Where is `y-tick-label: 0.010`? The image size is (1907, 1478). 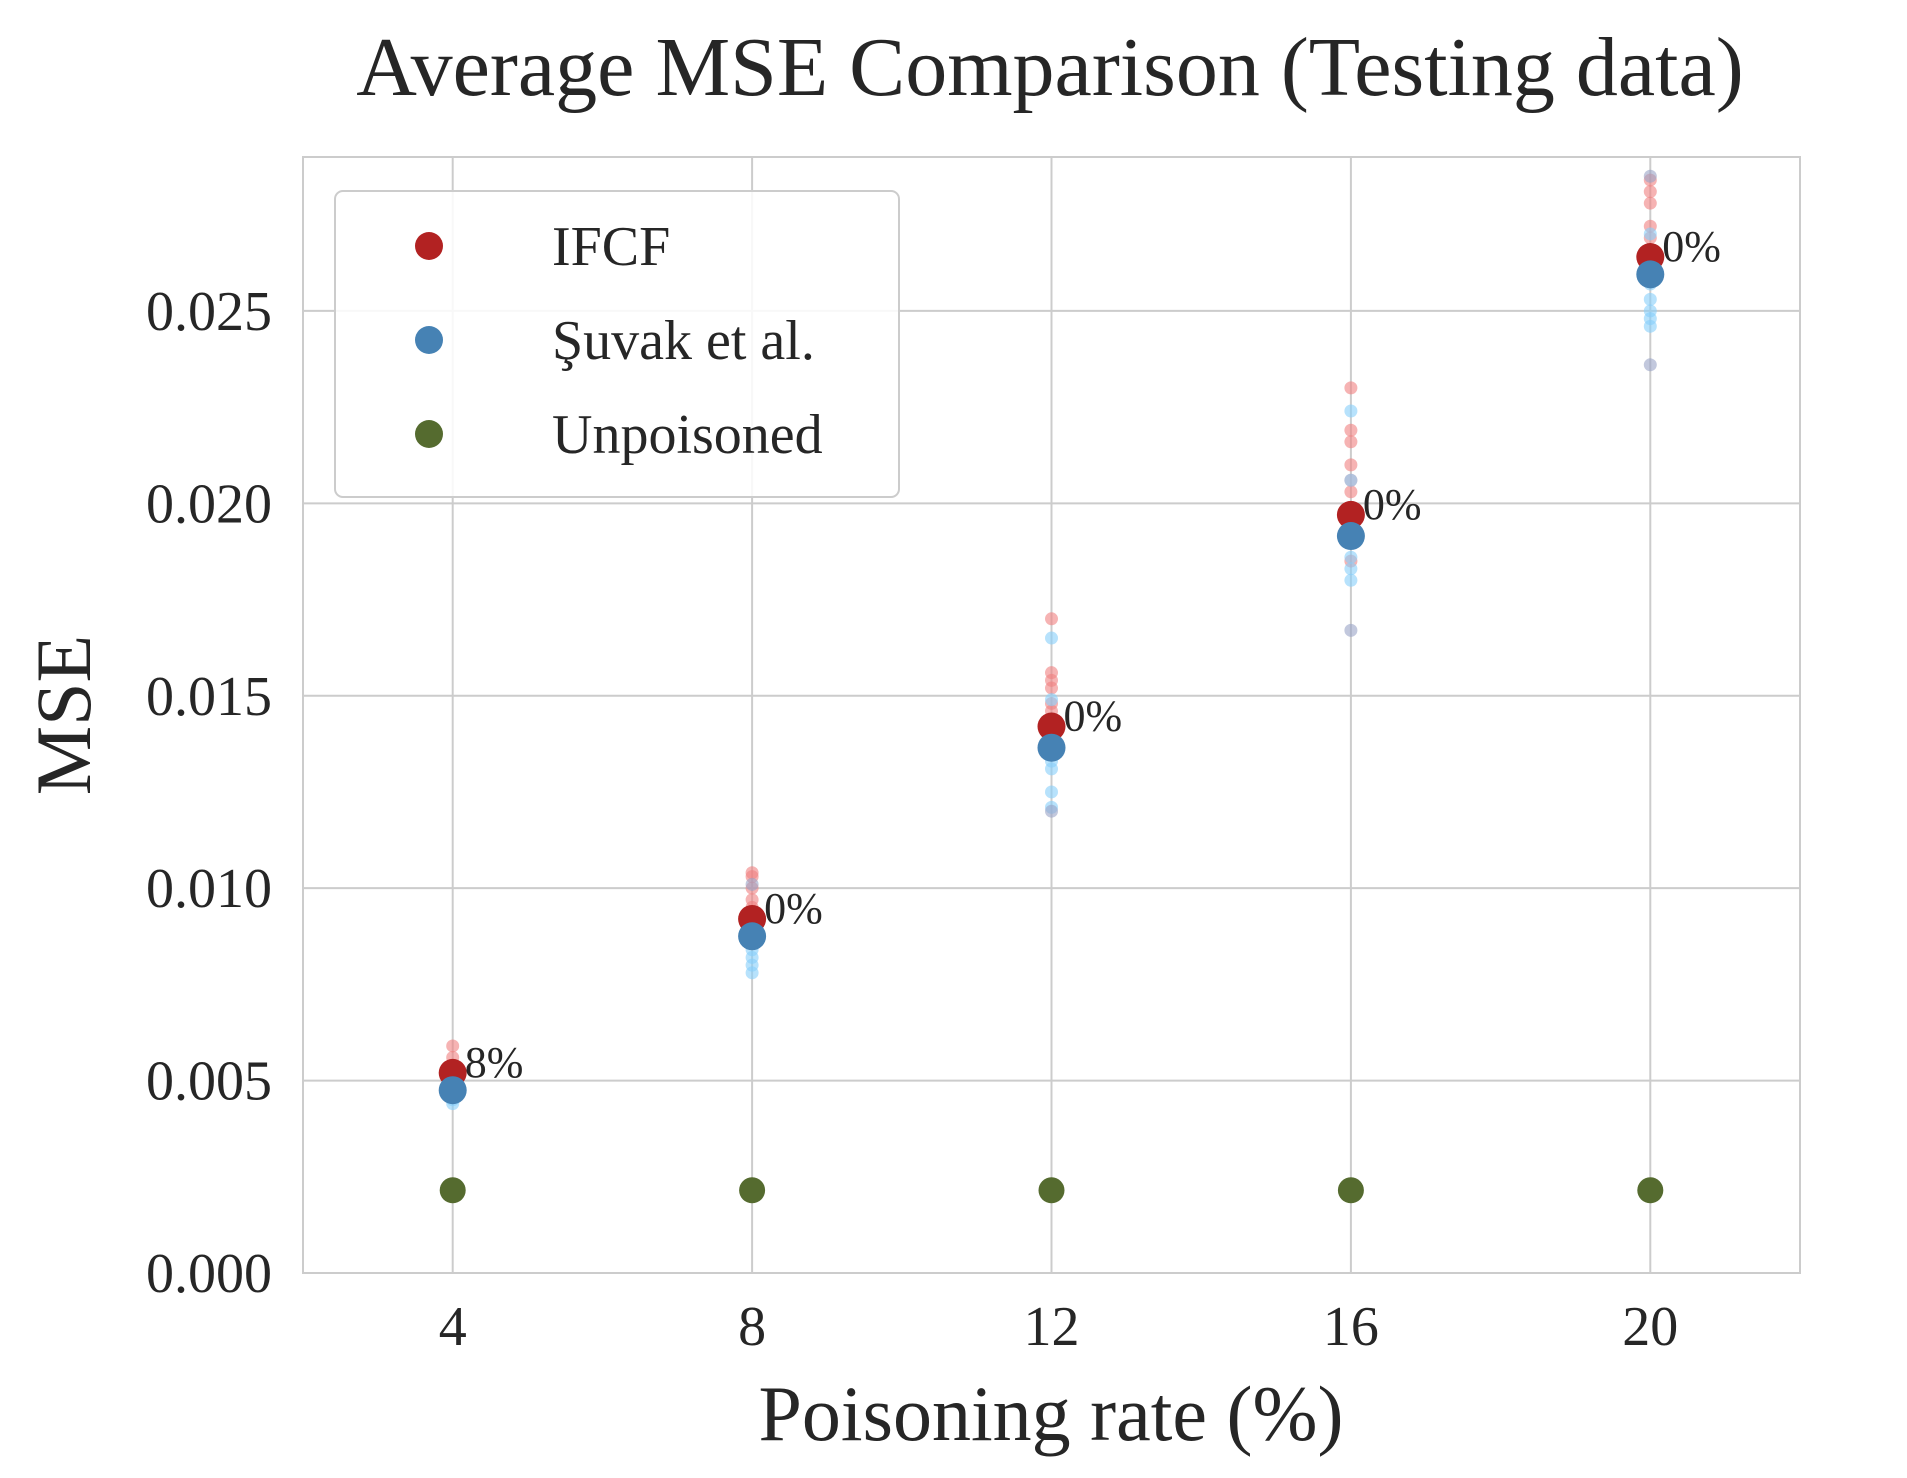
y-tick-label: 0.010 is located at coordinates (209, 889).